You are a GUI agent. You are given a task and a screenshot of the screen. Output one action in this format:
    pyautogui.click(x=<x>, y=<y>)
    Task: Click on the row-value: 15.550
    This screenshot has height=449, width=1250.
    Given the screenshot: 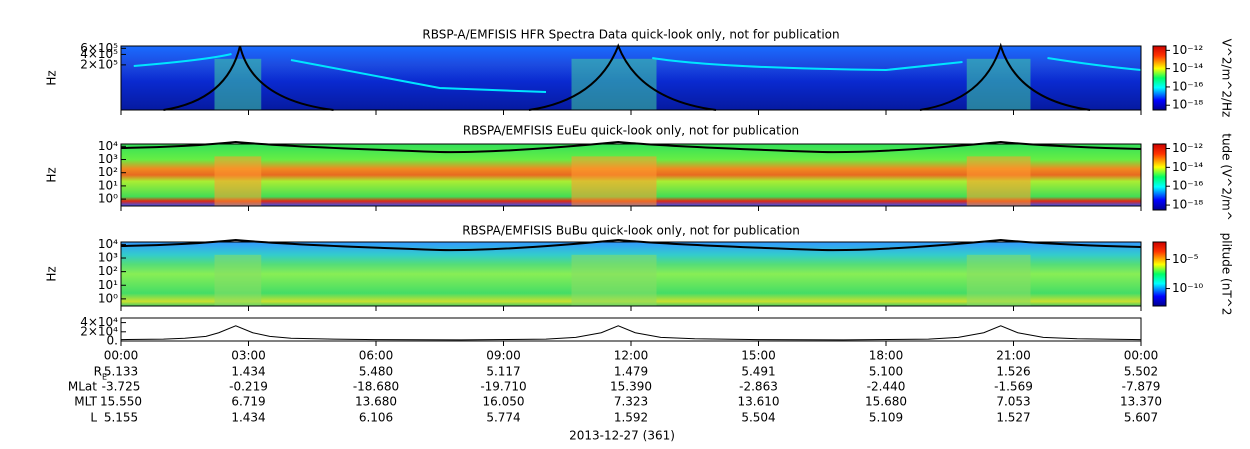 What is the action you would take?
    pyautogui.click(x=121, y=402)
    